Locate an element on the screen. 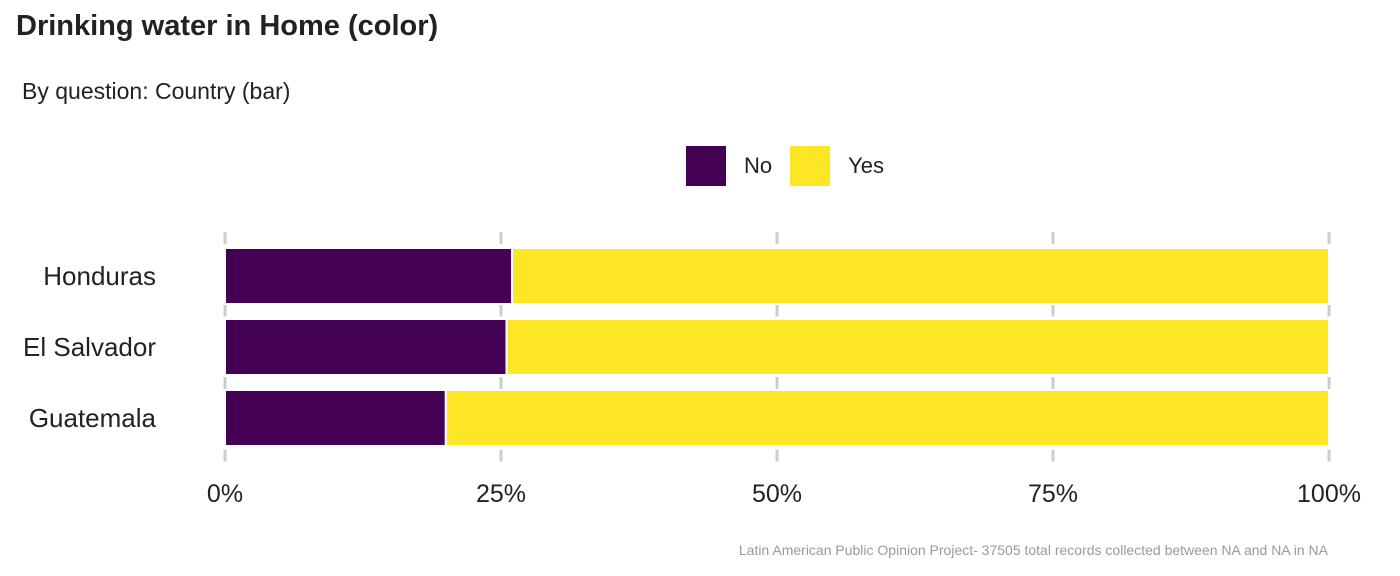  category-labels: Honduras El Salvador Guatemala is located at coordinates (90, 347).